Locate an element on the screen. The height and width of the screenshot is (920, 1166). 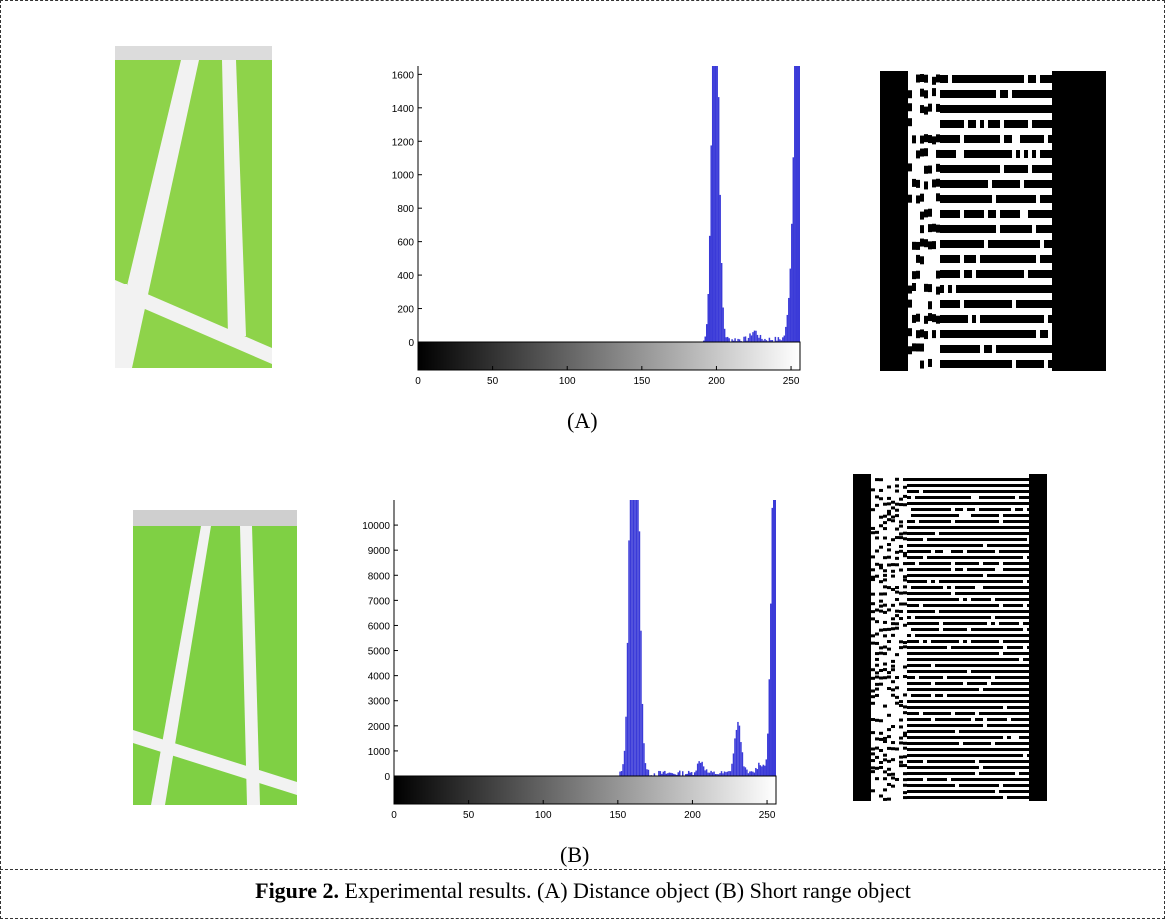
y-tick-label: 1600 is located at coordinates (403, 75).